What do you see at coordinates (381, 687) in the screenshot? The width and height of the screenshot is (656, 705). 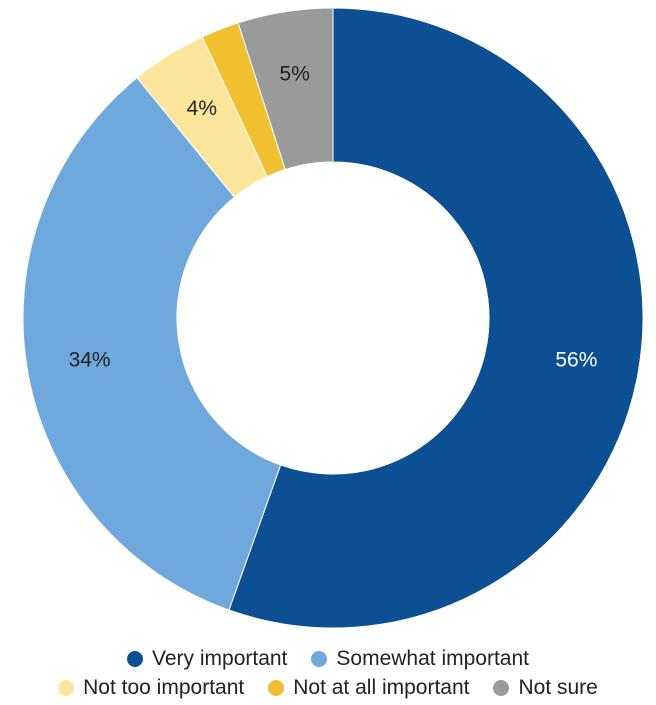 I see `legend-label: Not at all important` at bounding box center [381, 687].